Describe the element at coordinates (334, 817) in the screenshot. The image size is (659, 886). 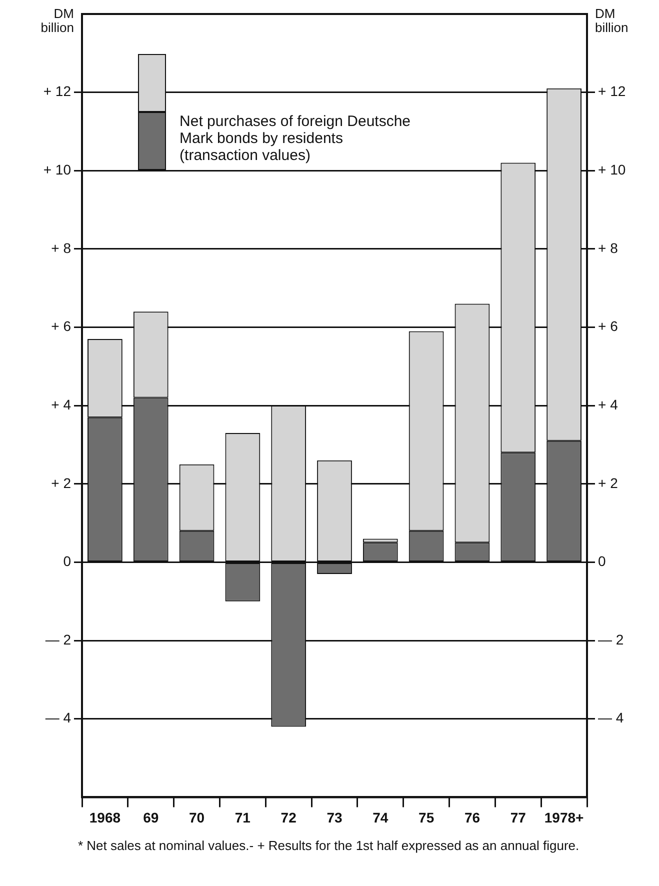
I see `x-tick-label: 73` at that location.